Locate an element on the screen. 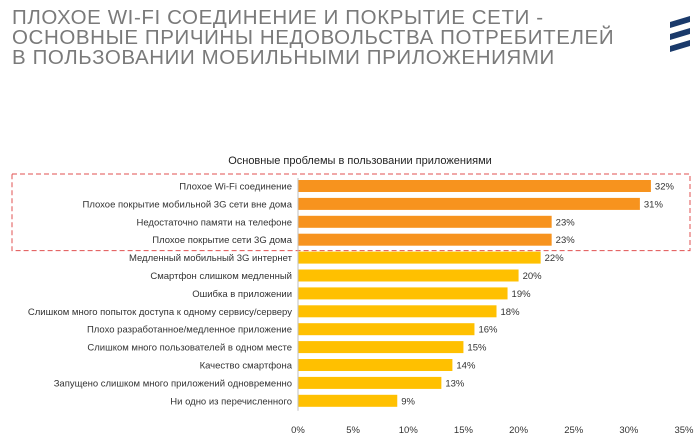  category-label-4: Плохое покрытие сети 3G дома is located at coordinates (222, 240).